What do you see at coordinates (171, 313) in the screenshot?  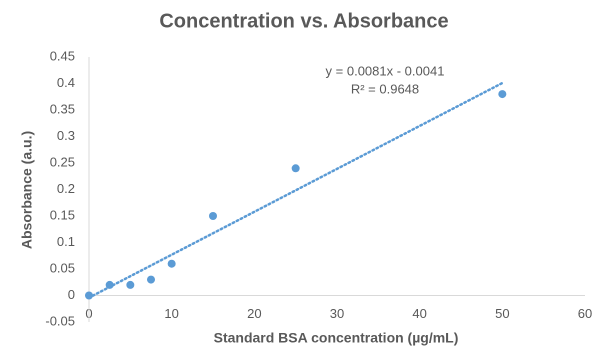 I see `x-tick-label: 10` at bounding box center [171, 313].